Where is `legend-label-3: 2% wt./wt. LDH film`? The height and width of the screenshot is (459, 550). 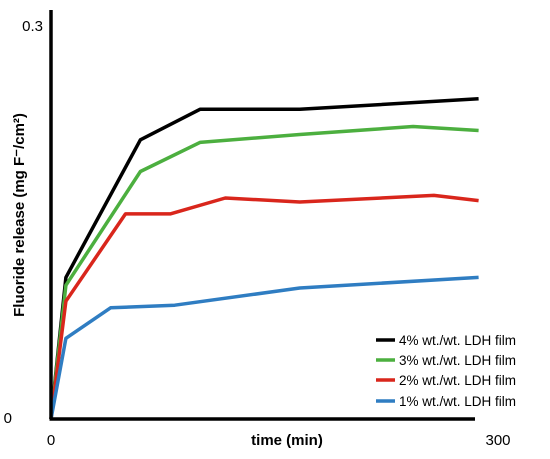
legend-label-3: 2% wt./wt. LDH film is located at coordinates (457, 380).